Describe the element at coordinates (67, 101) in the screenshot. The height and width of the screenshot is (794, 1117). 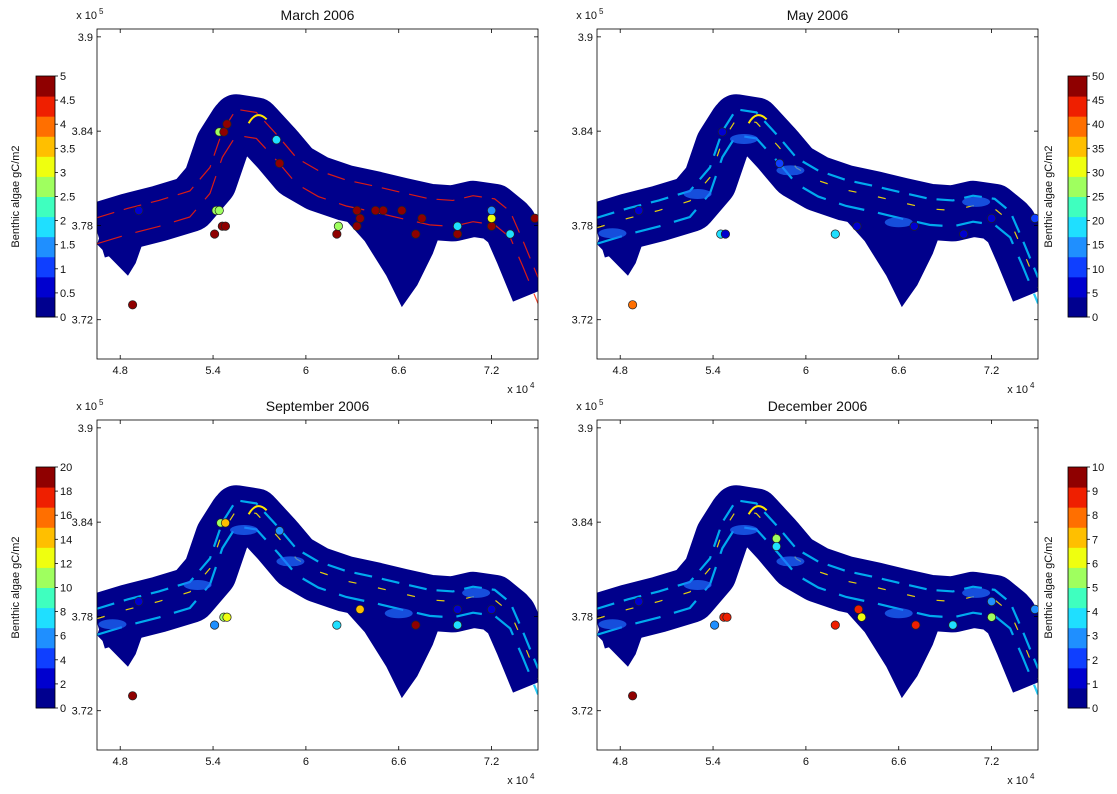
I see `colorbar-tick-label: 4.5` at that location.